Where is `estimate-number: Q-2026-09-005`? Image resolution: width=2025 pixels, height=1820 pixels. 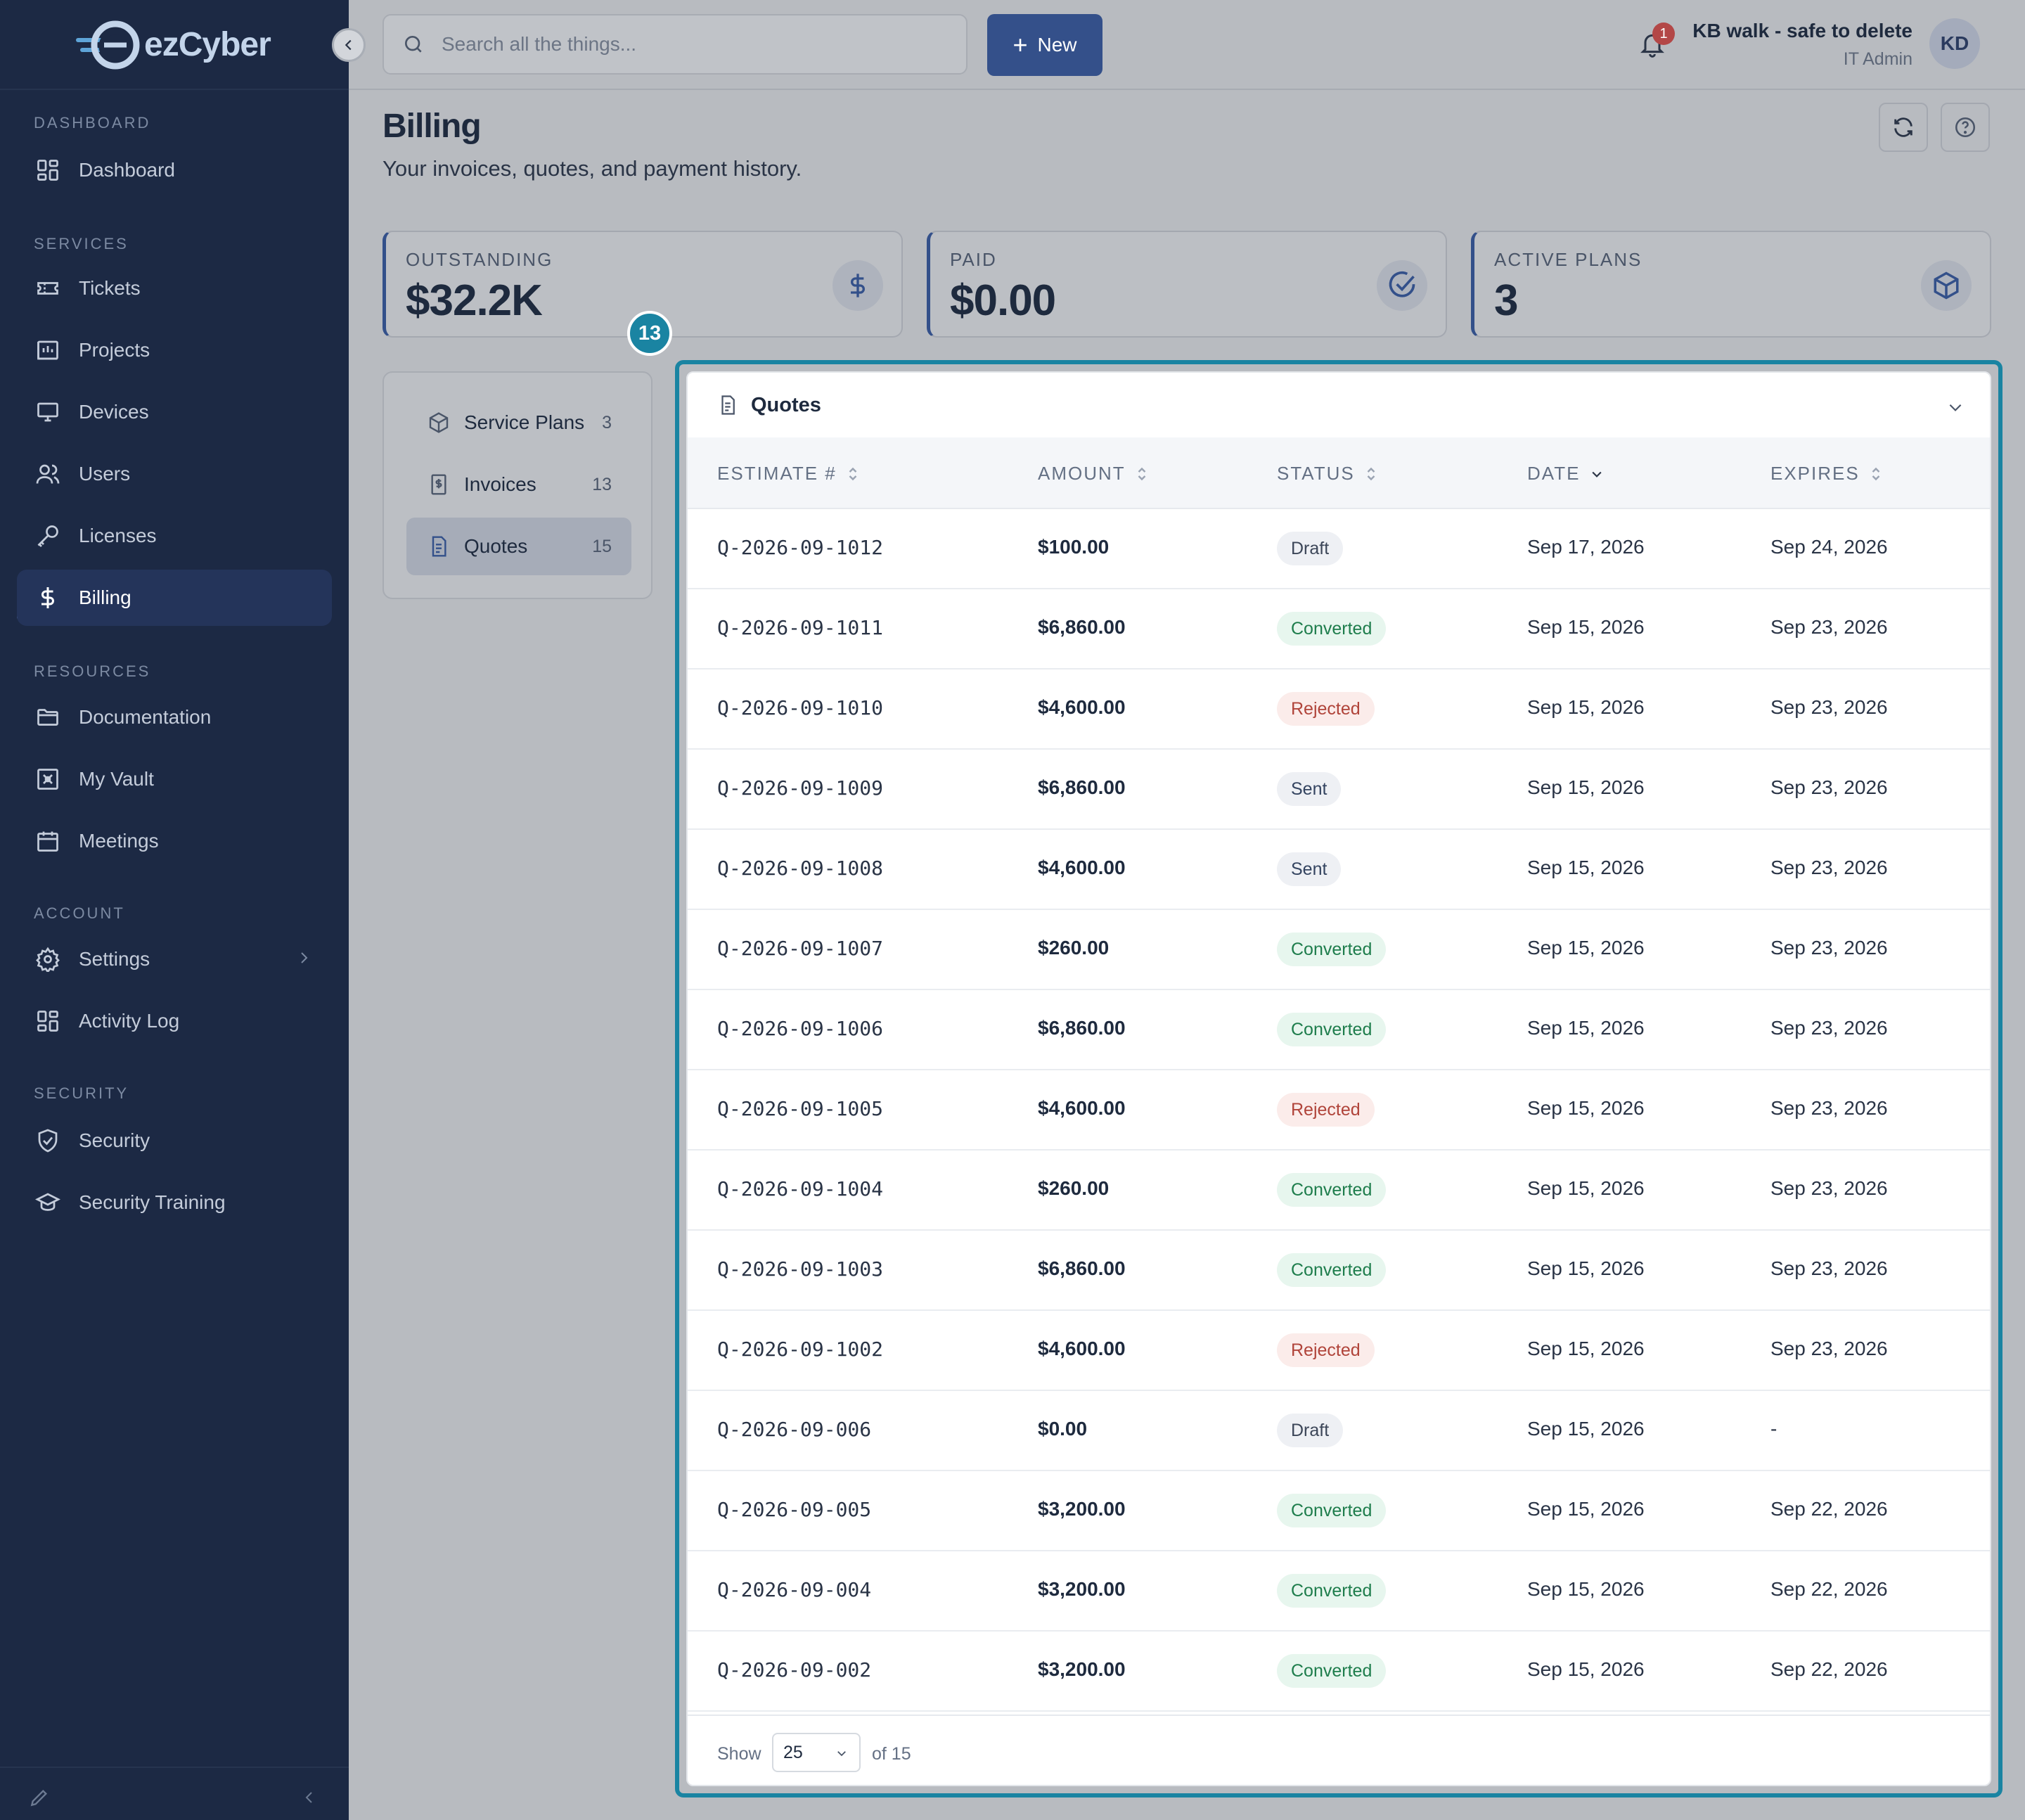 estimate-number: Q-2026-09-005 is located at coordinates (794, 1509).